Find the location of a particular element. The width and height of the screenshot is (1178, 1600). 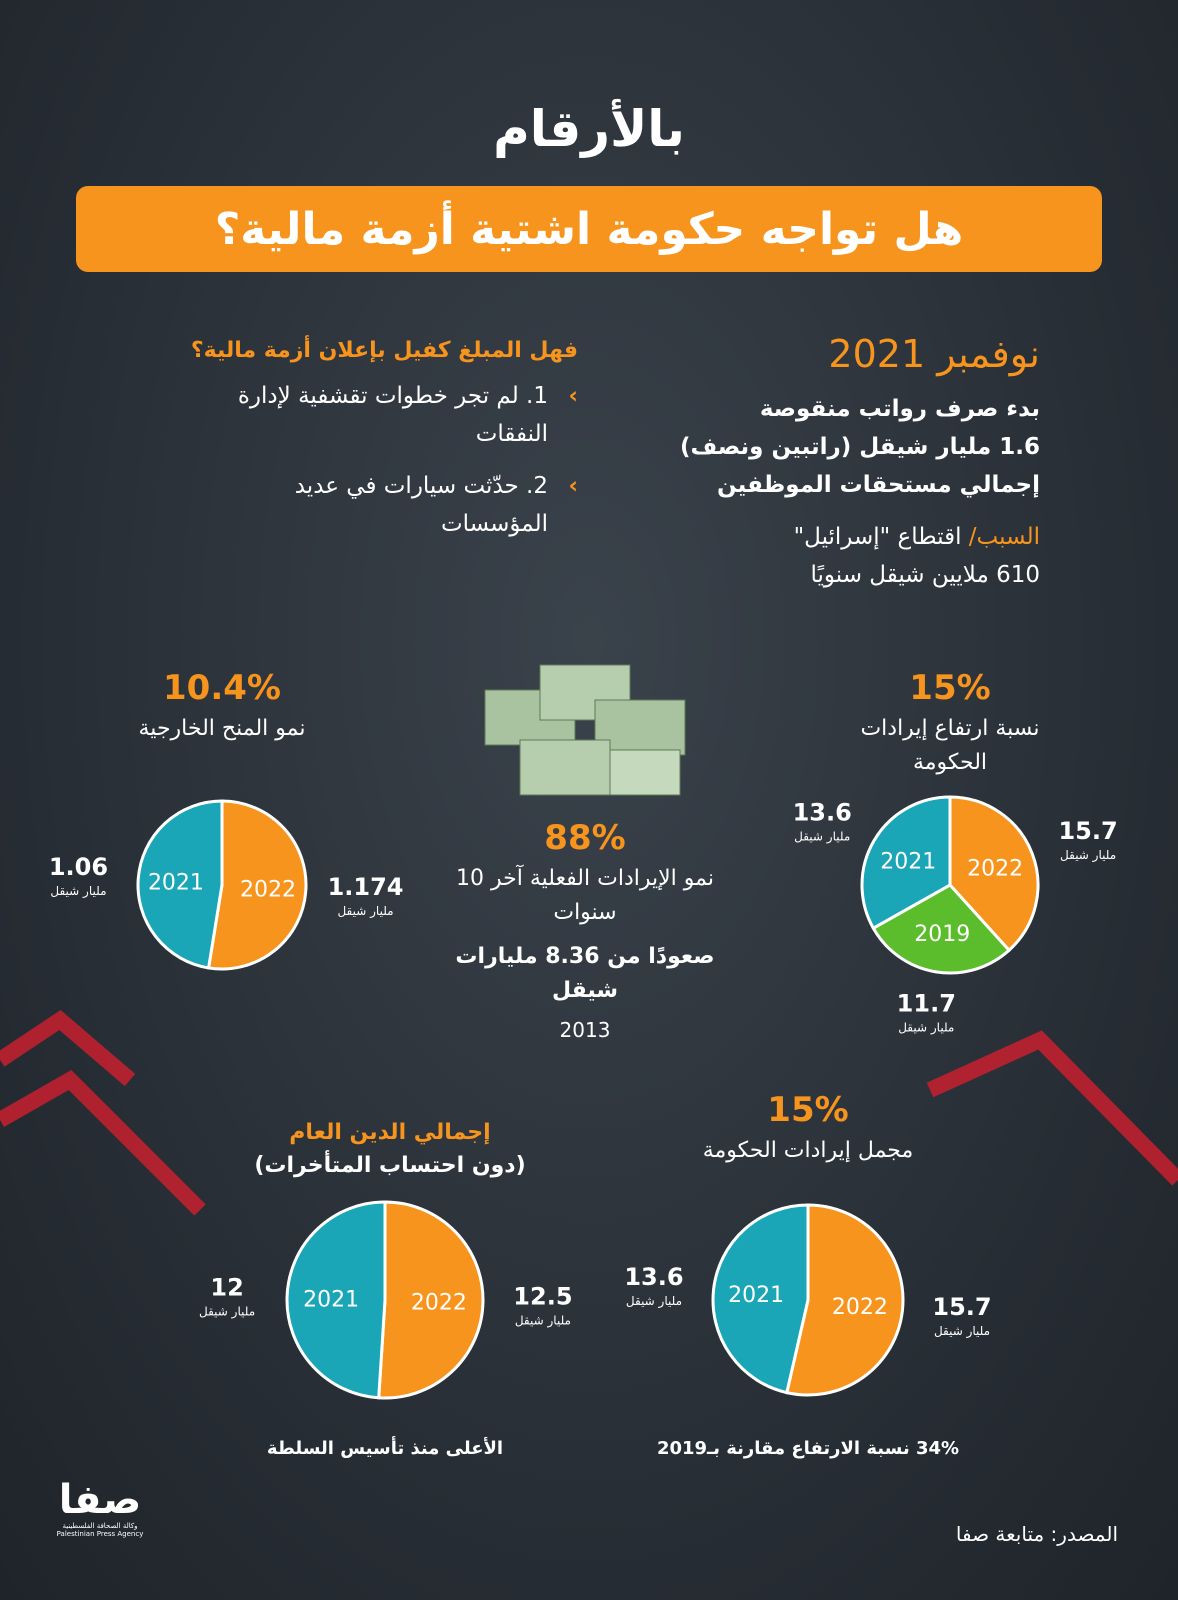

title: هل تواجه حكومة اشتية أزمة مالية؟ is located at coordinates (589, 229).